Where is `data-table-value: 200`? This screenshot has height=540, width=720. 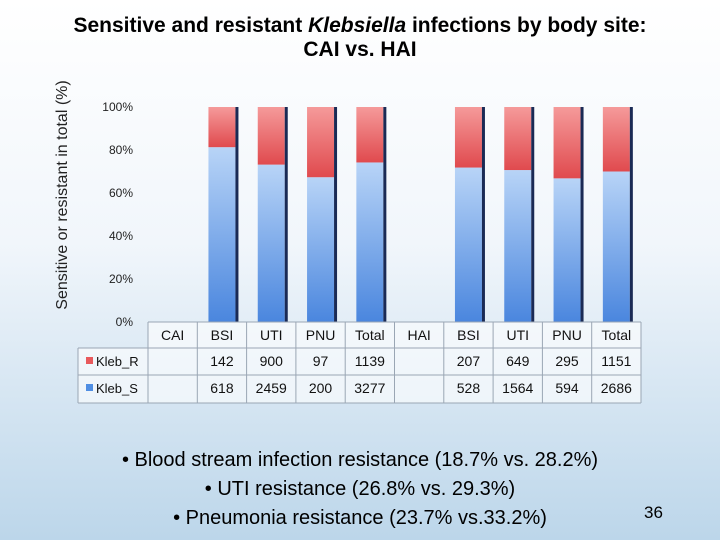
data-table-value: 200 is located at coordinates (321, 388).